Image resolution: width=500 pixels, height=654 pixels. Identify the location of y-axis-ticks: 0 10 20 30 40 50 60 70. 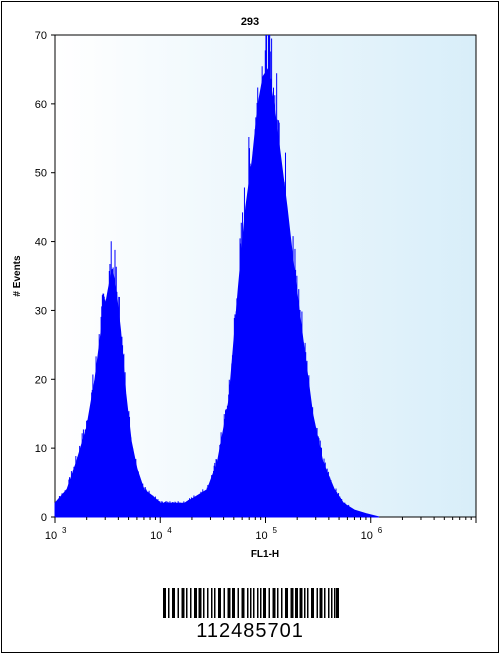
(45, 277).